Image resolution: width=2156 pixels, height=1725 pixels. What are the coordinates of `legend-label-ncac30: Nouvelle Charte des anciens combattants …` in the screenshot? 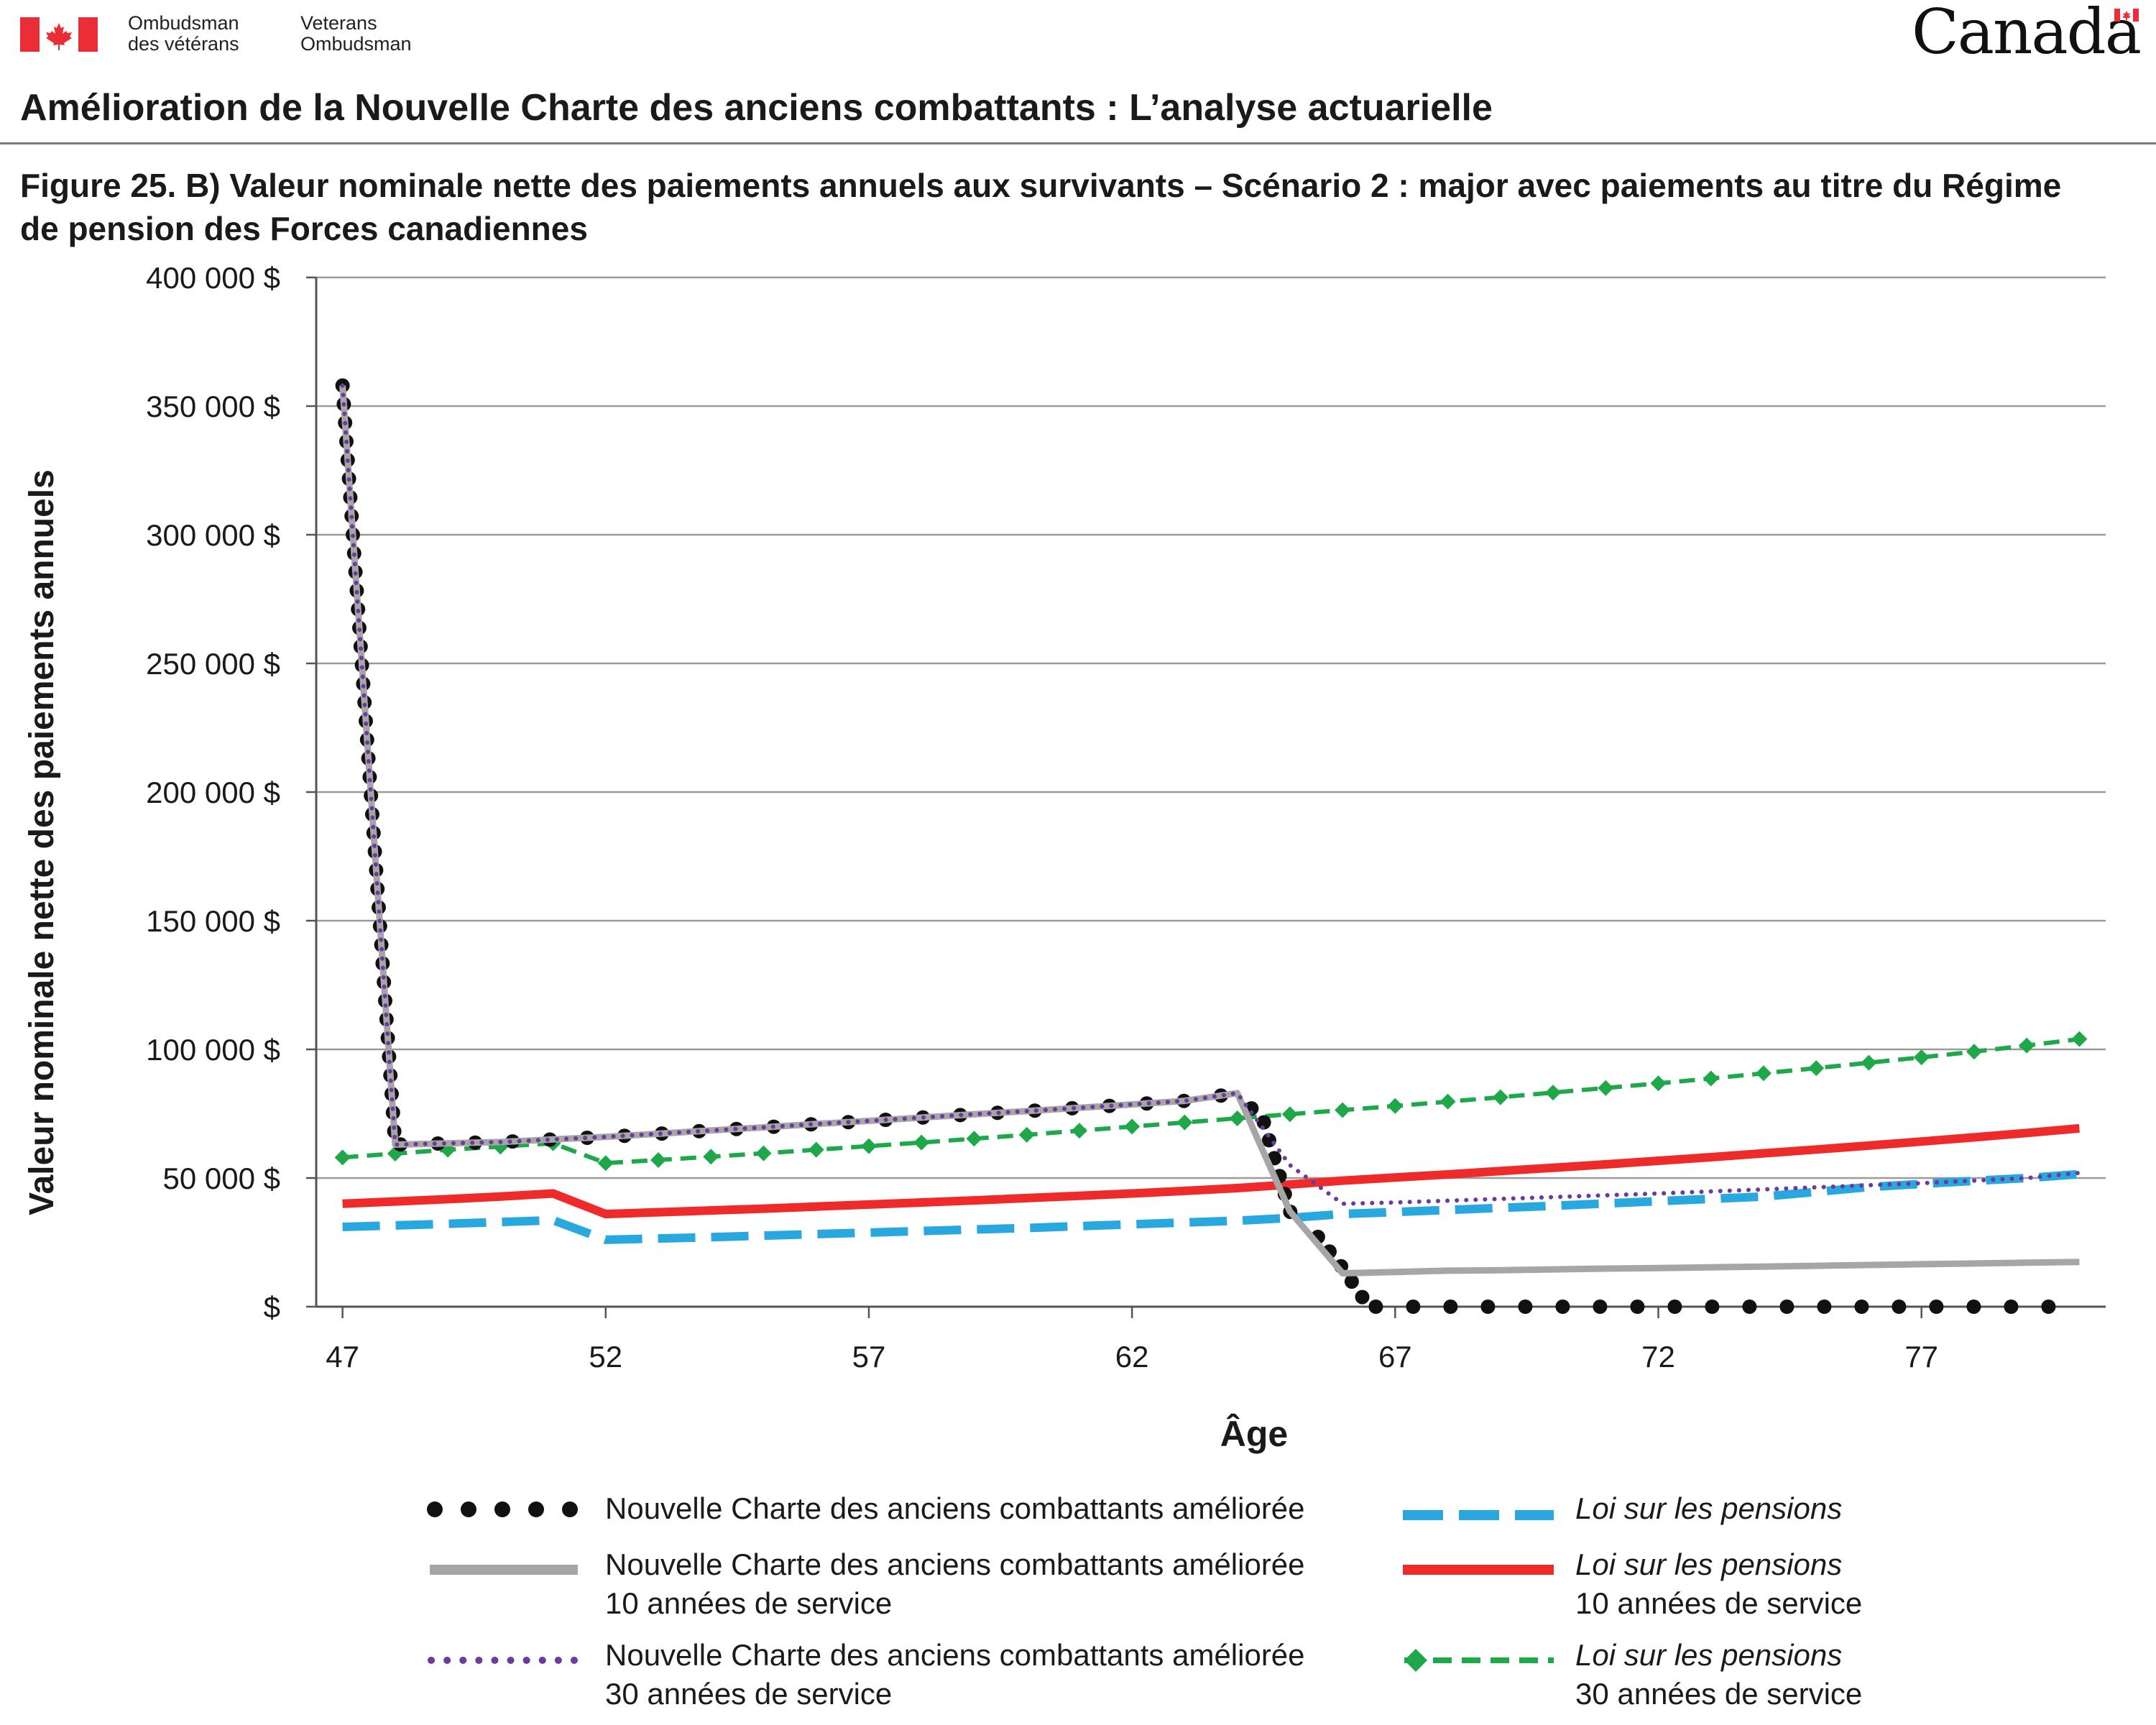 It's located at (955, 1655).